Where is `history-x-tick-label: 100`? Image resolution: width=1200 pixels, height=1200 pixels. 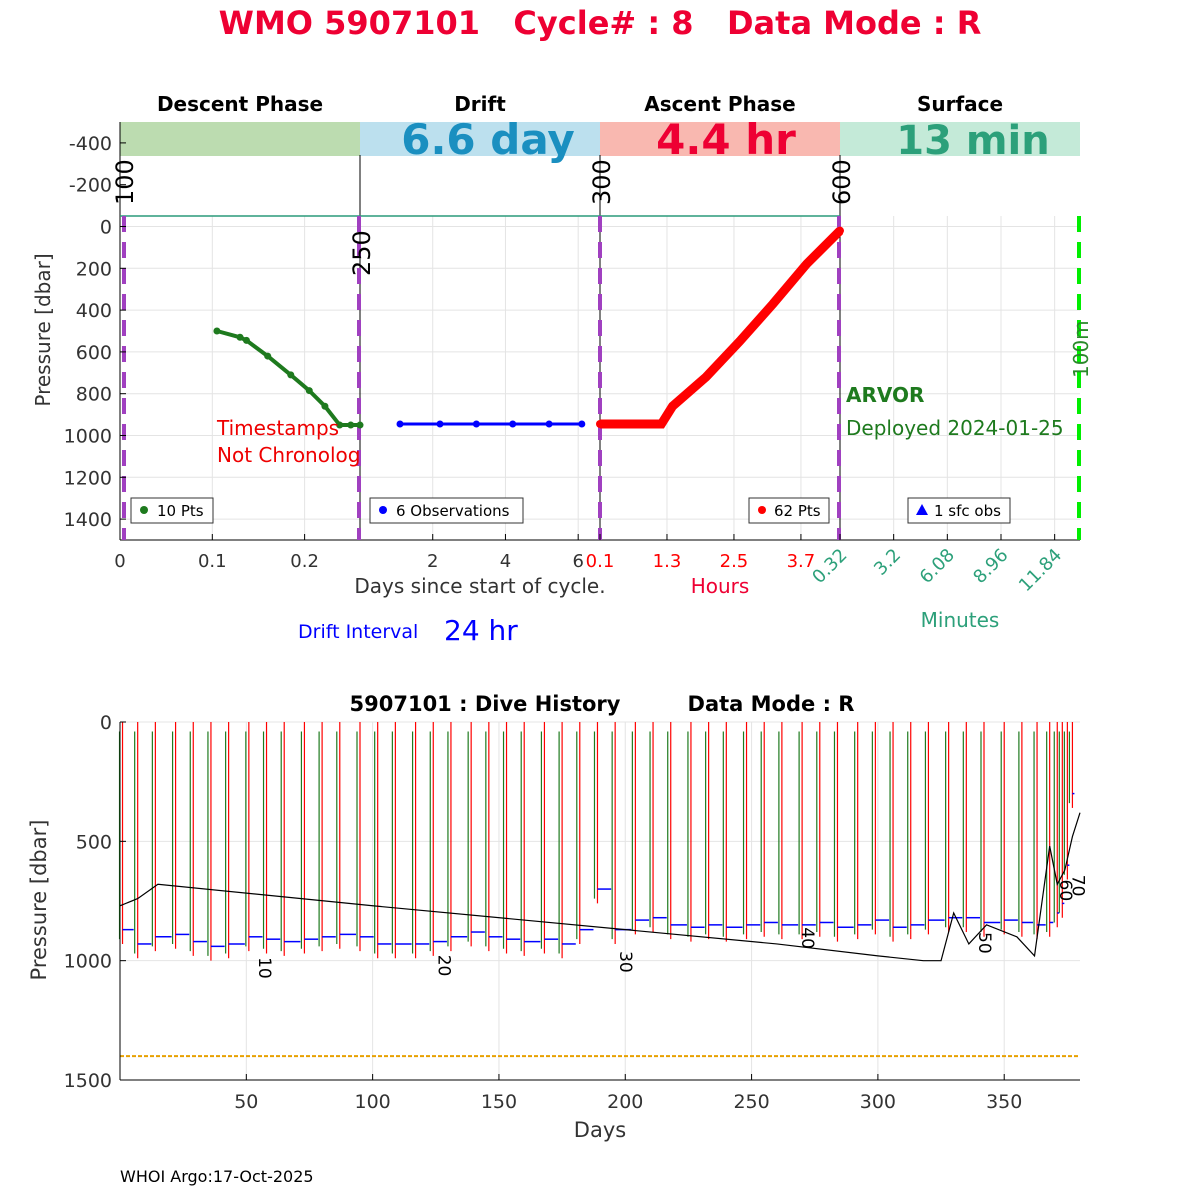
history-x-tick-label: 100 is located at coordinates (372, 1102).